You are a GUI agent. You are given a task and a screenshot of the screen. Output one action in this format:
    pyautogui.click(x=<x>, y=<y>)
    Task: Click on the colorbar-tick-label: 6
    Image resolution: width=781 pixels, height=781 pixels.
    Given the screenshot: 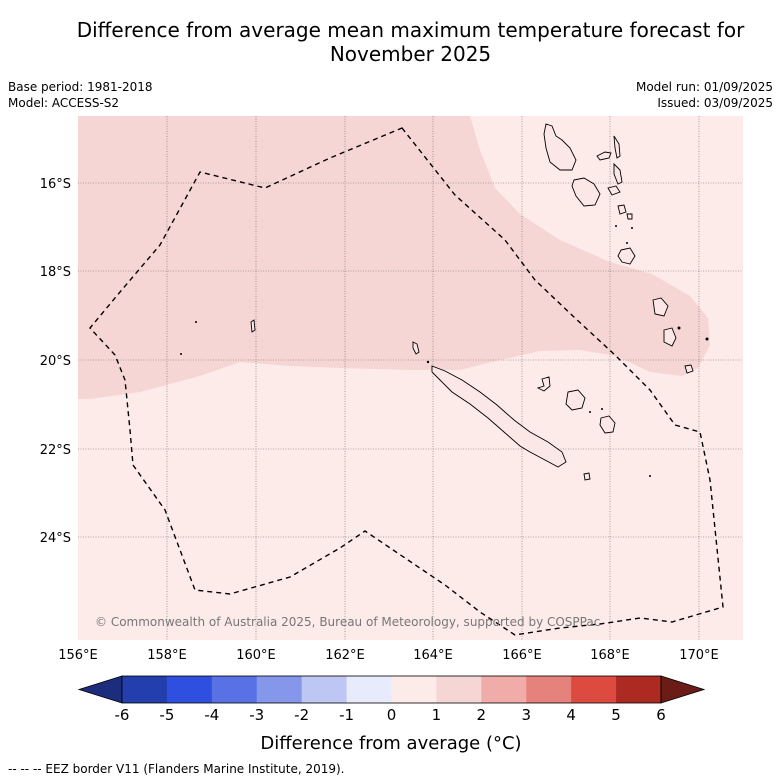 What is the action you would take?
    pyautogui.click(x=661, y=715)
    